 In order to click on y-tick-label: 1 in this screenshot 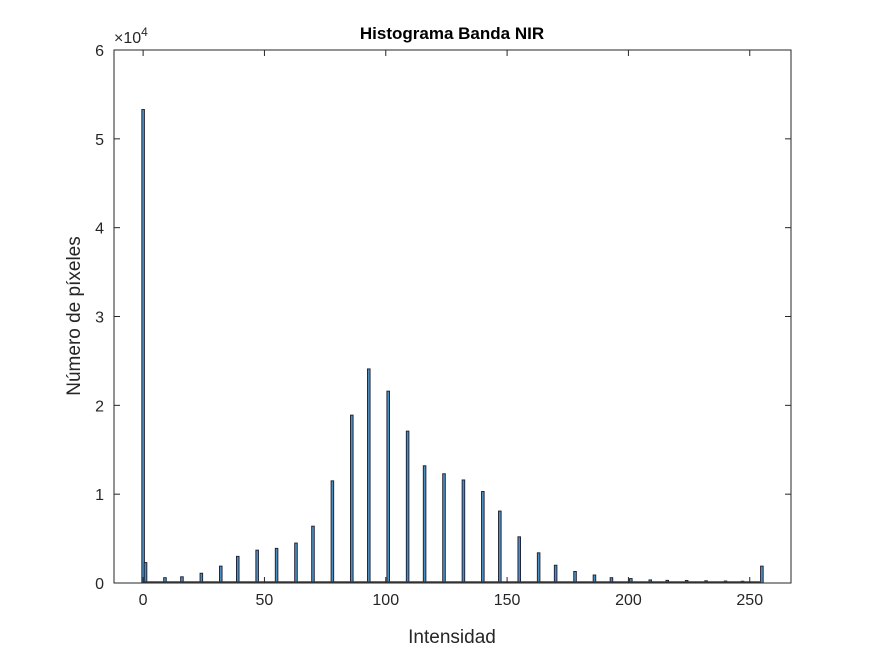, I will do `click(99, 495)`.